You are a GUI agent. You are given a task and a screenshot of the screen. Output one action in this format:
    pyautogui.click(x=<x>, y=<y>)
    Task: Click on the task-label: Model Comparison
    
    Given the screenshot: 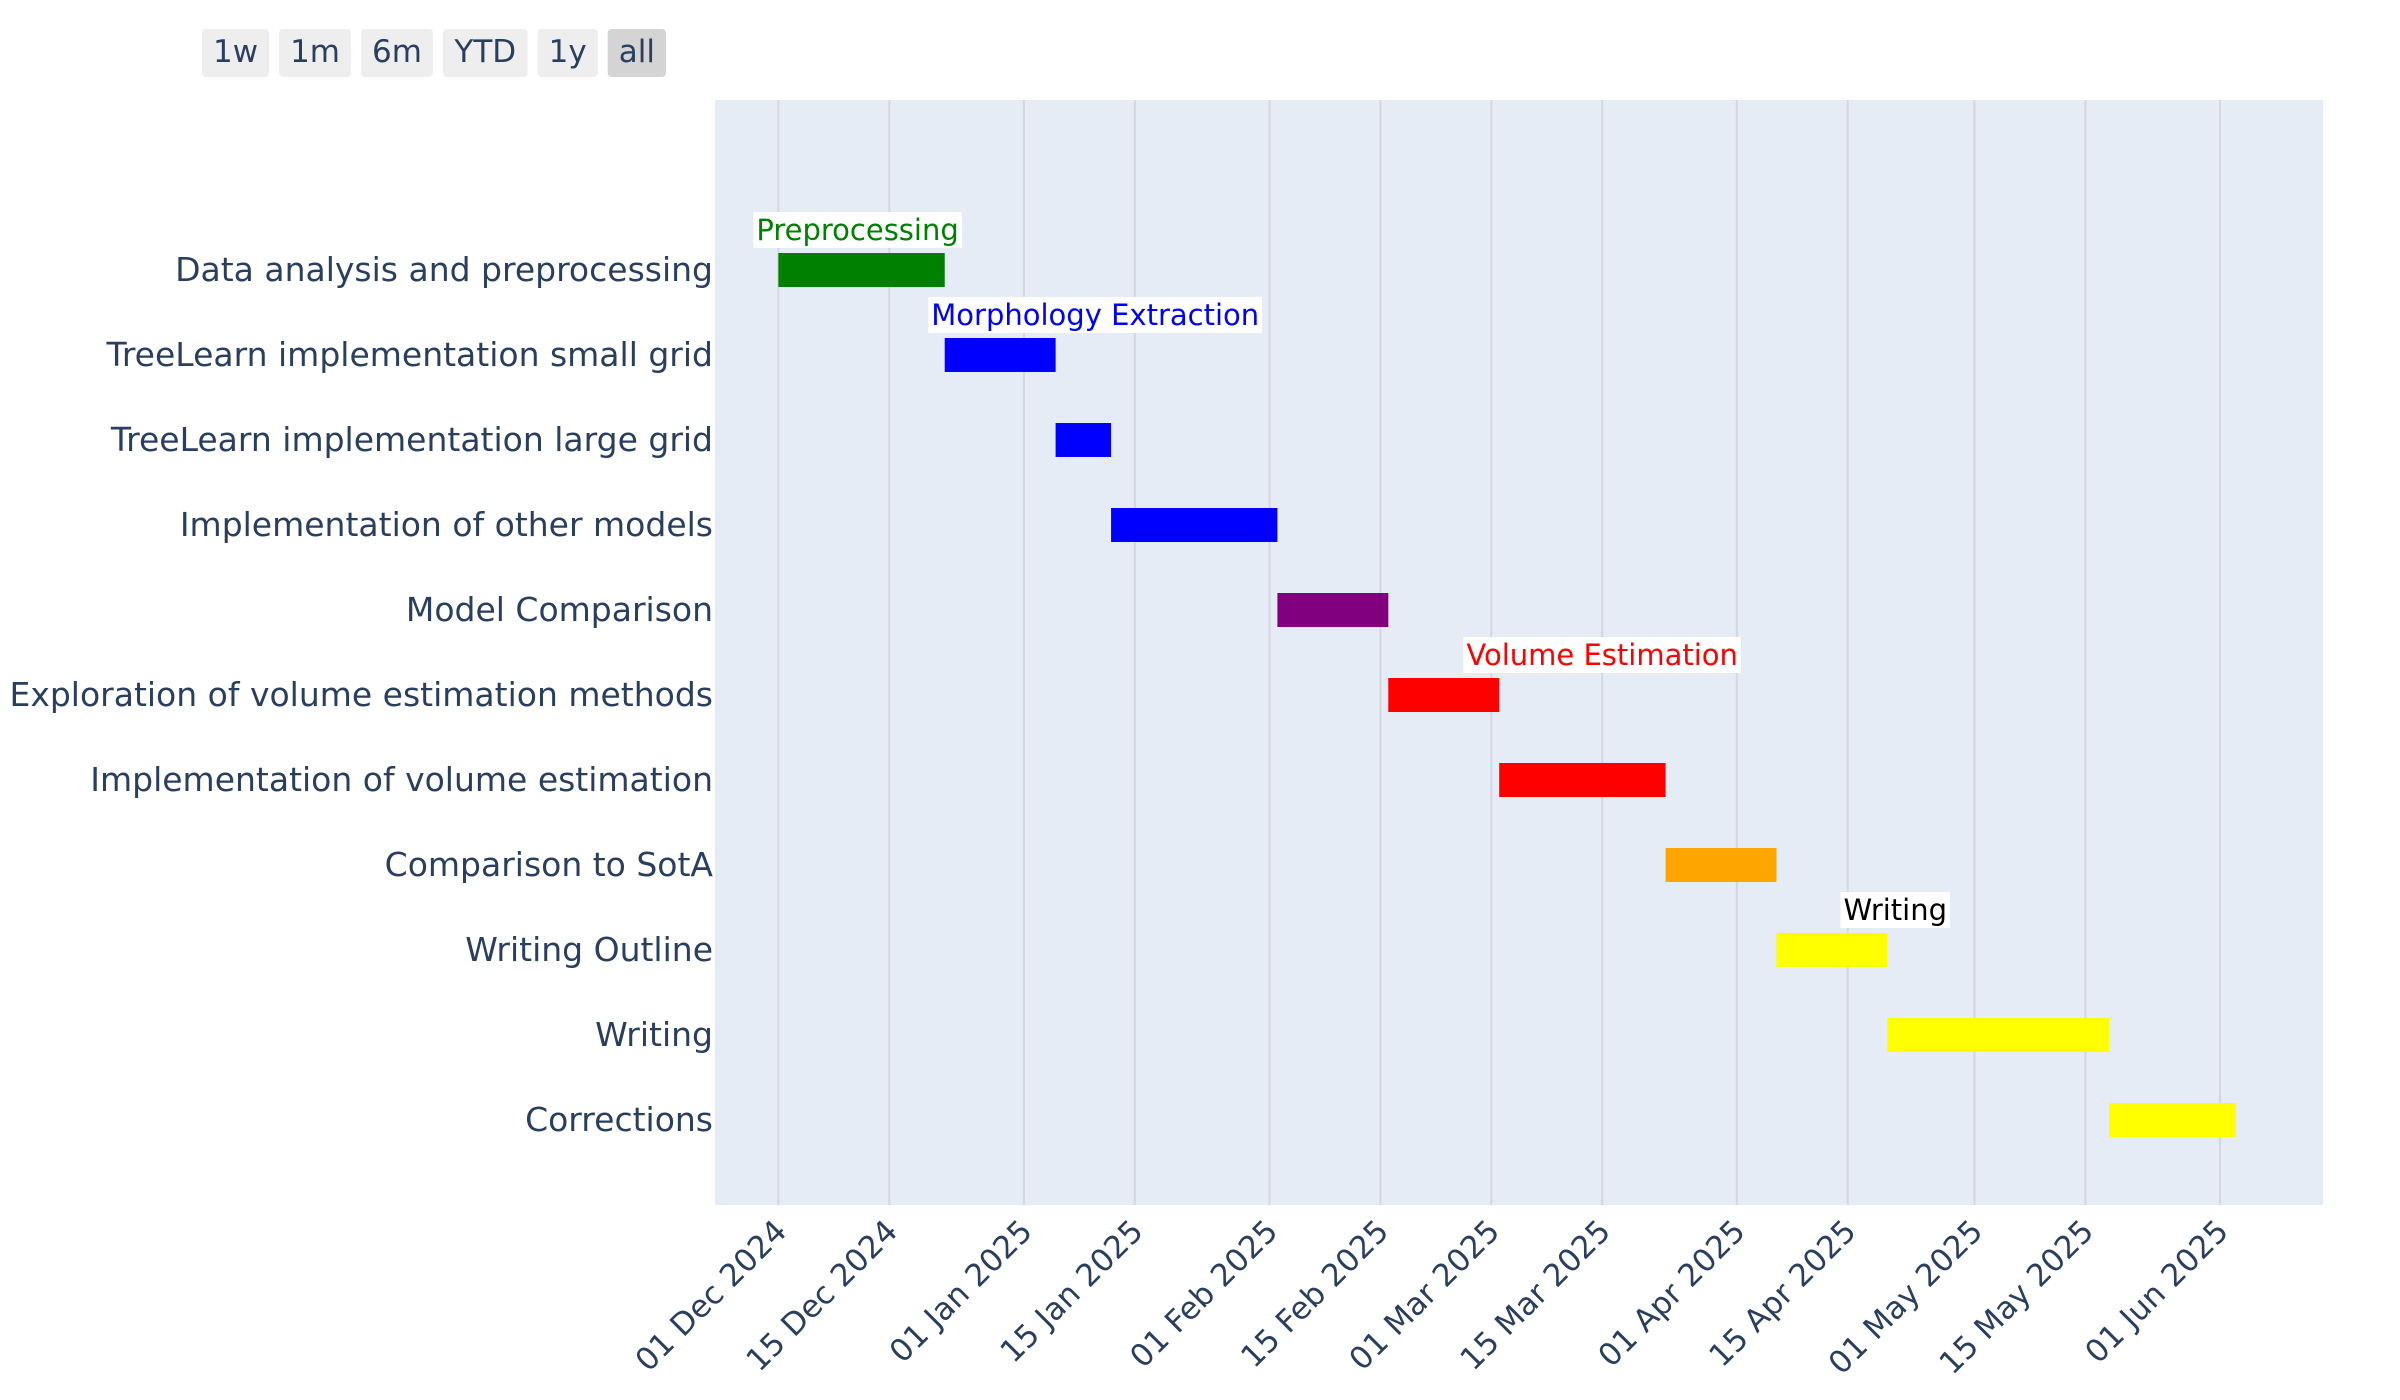 What is the action you would take?
    pyautogui.click(x=559, y=609)
    